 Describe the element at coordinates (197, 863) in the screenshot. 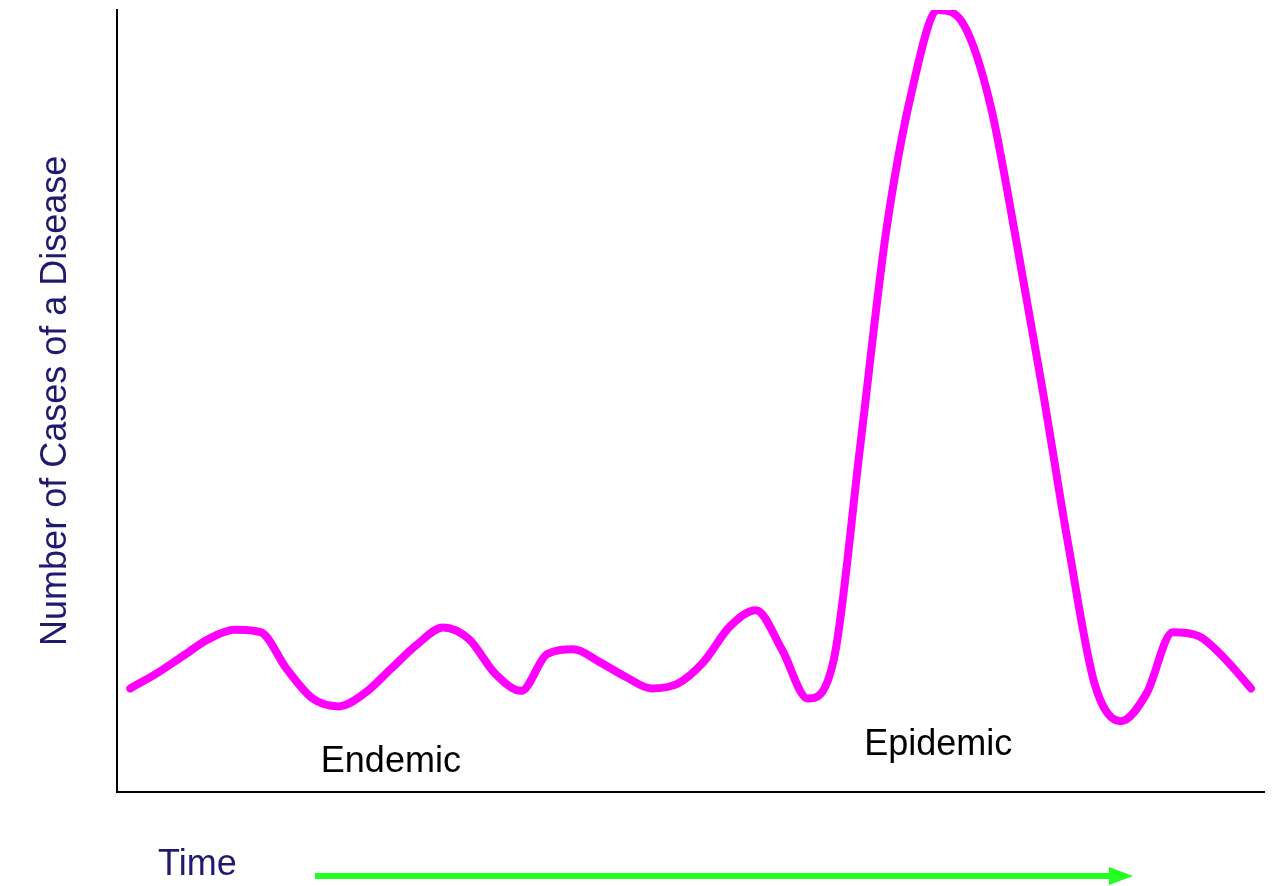

I see `x-axis-title: Time` at that location.